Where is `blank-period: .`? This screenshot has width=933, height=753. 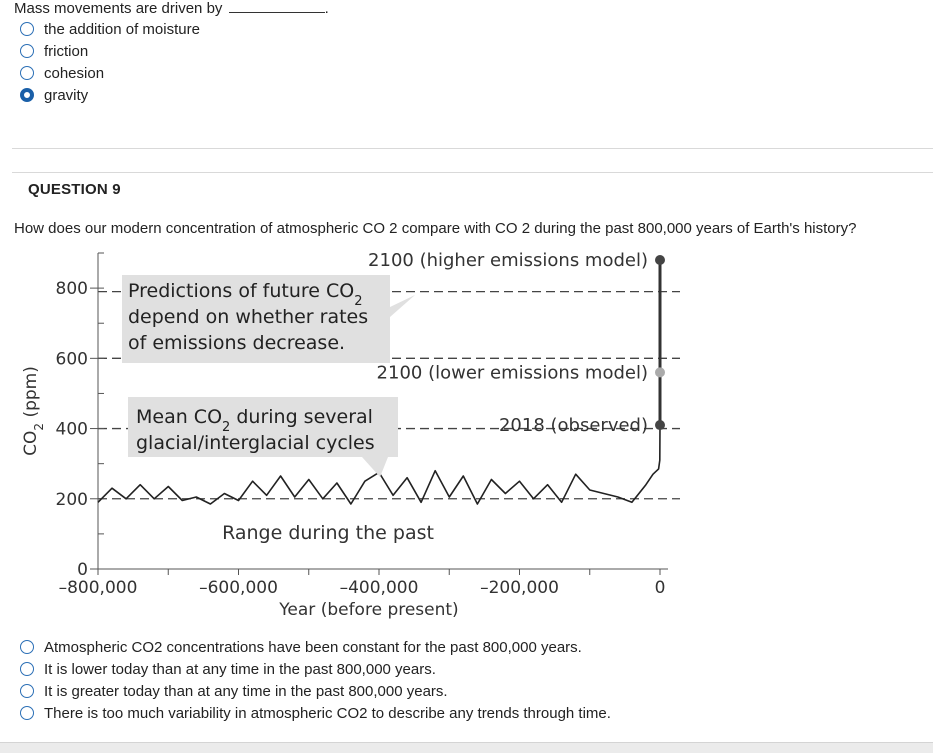
blank-period: . is located at coordinates (326, 8).